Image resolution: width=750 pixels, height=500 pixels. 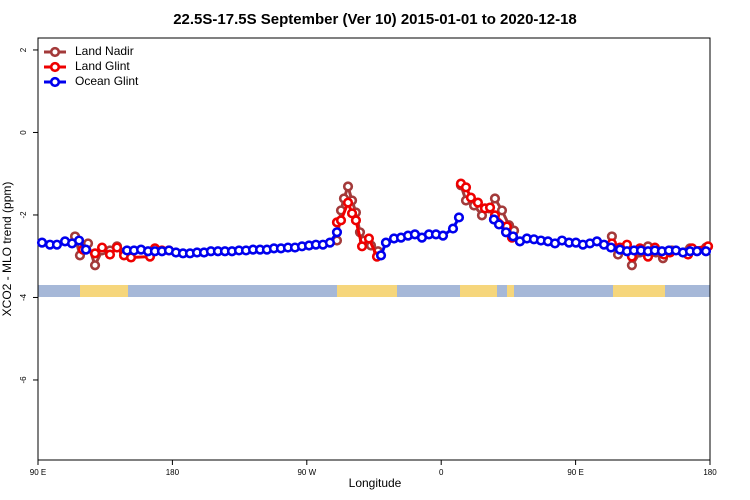 What do you see at coordinates (23, 297) in the screenshot?
I see `y-tick-label: -4` at bounding box center [23, 297].